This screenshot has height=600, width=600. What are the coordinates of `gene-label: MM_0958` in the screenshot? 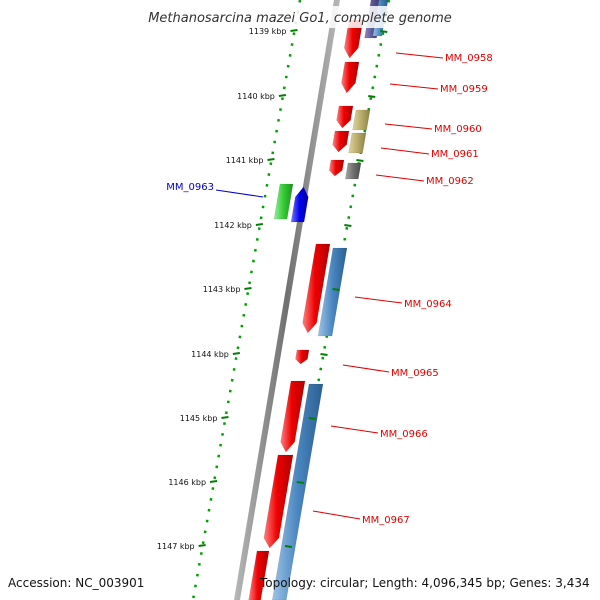 It's located at (469, 58).